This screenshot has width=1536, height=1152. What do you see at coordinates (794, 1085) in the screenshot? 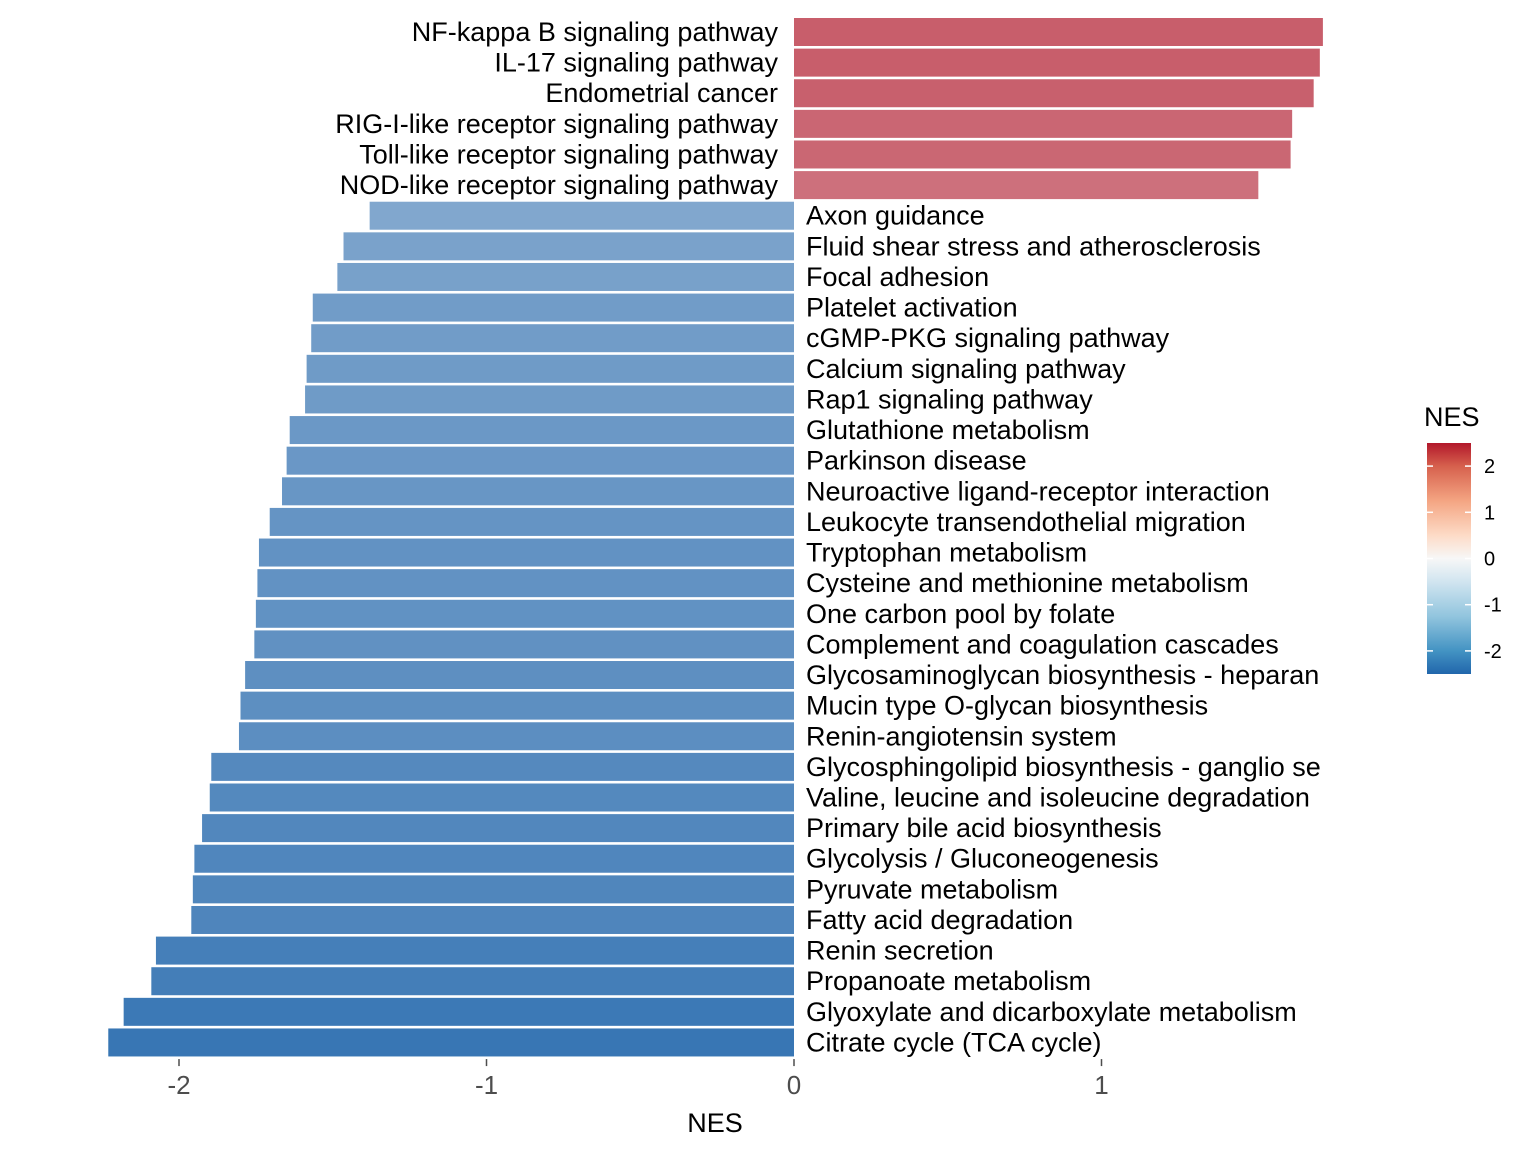
I see `x-tick-label: 0` at bounding box center [794, 1085].